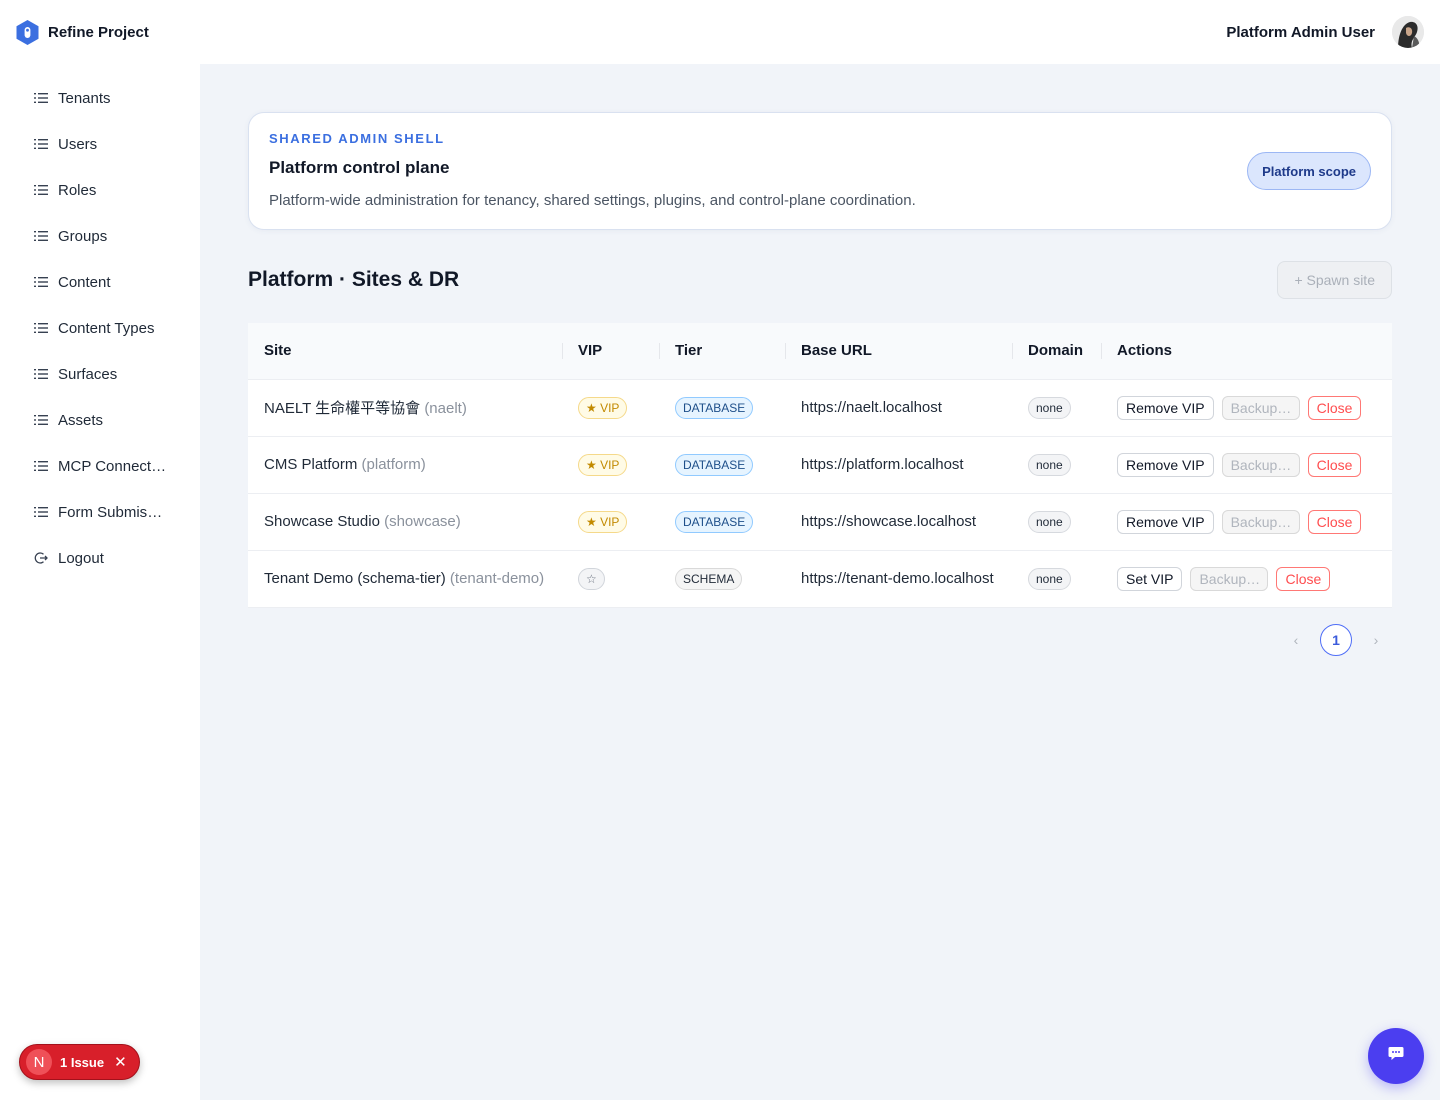 The image size is (1440, 1100). What do you see at coordinates (610, 578) in the screenshot?
I see `vip-cell: ☆` at bounding box center [610, 578].